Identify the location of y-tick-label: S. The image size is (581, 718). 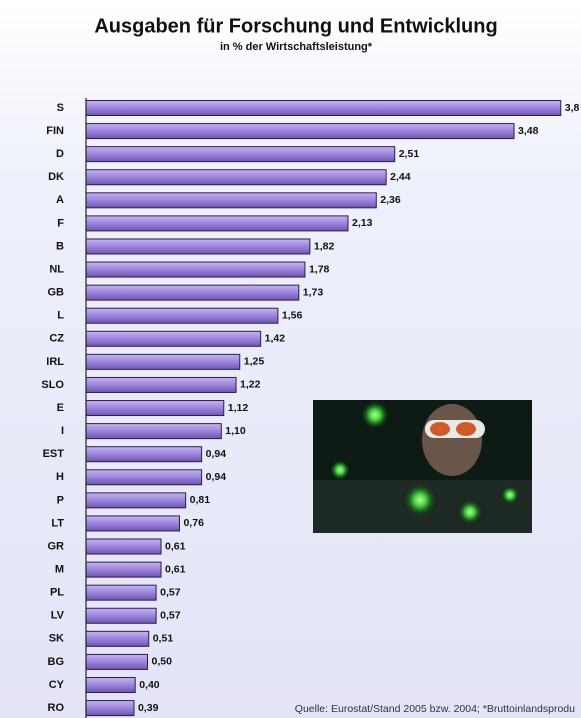
(60, 108).